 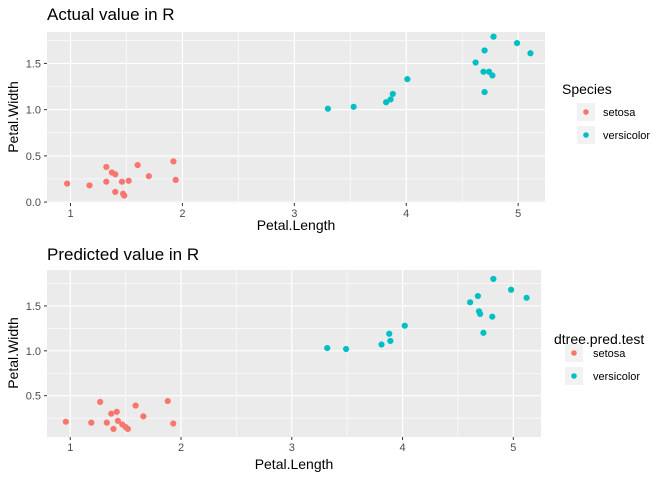 I want to click on legend: Species setosa versicolor, so click(x=606, y=112).